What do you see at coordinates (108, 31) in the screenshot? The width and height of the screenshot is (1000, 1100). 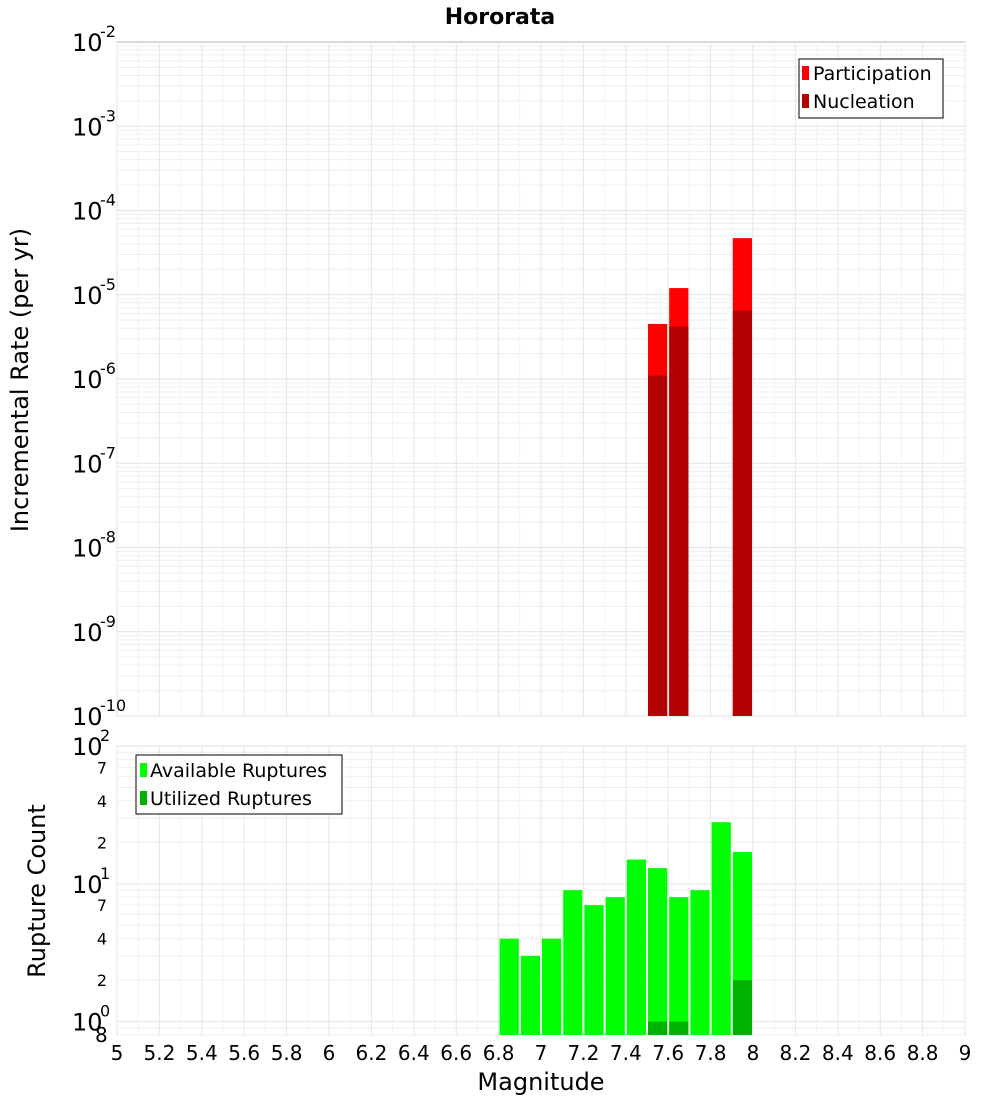 I see `y-tick-exponent: -2` at bounding box center [108, 31].